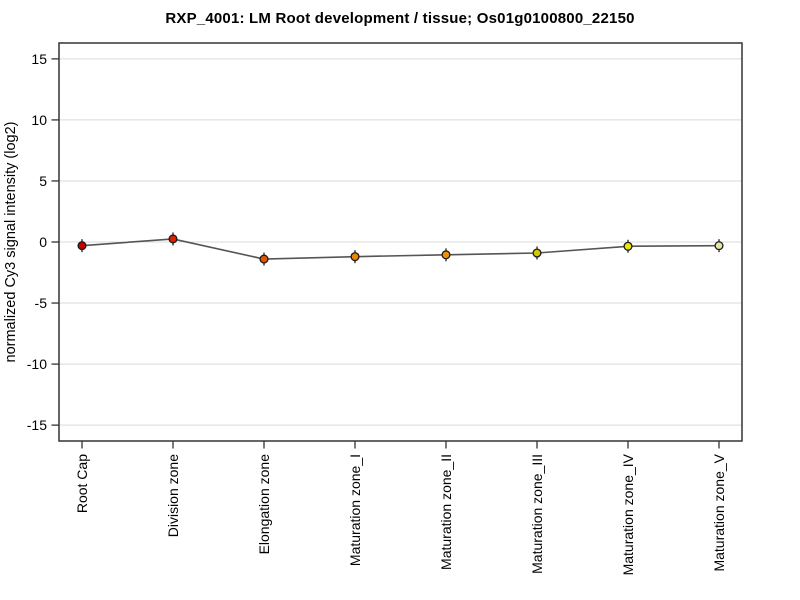 Image resolution: width=800 pixels, height=600 pixels. I want to click on x-tick-label: Maturation zone_IV, so click(628, 514).